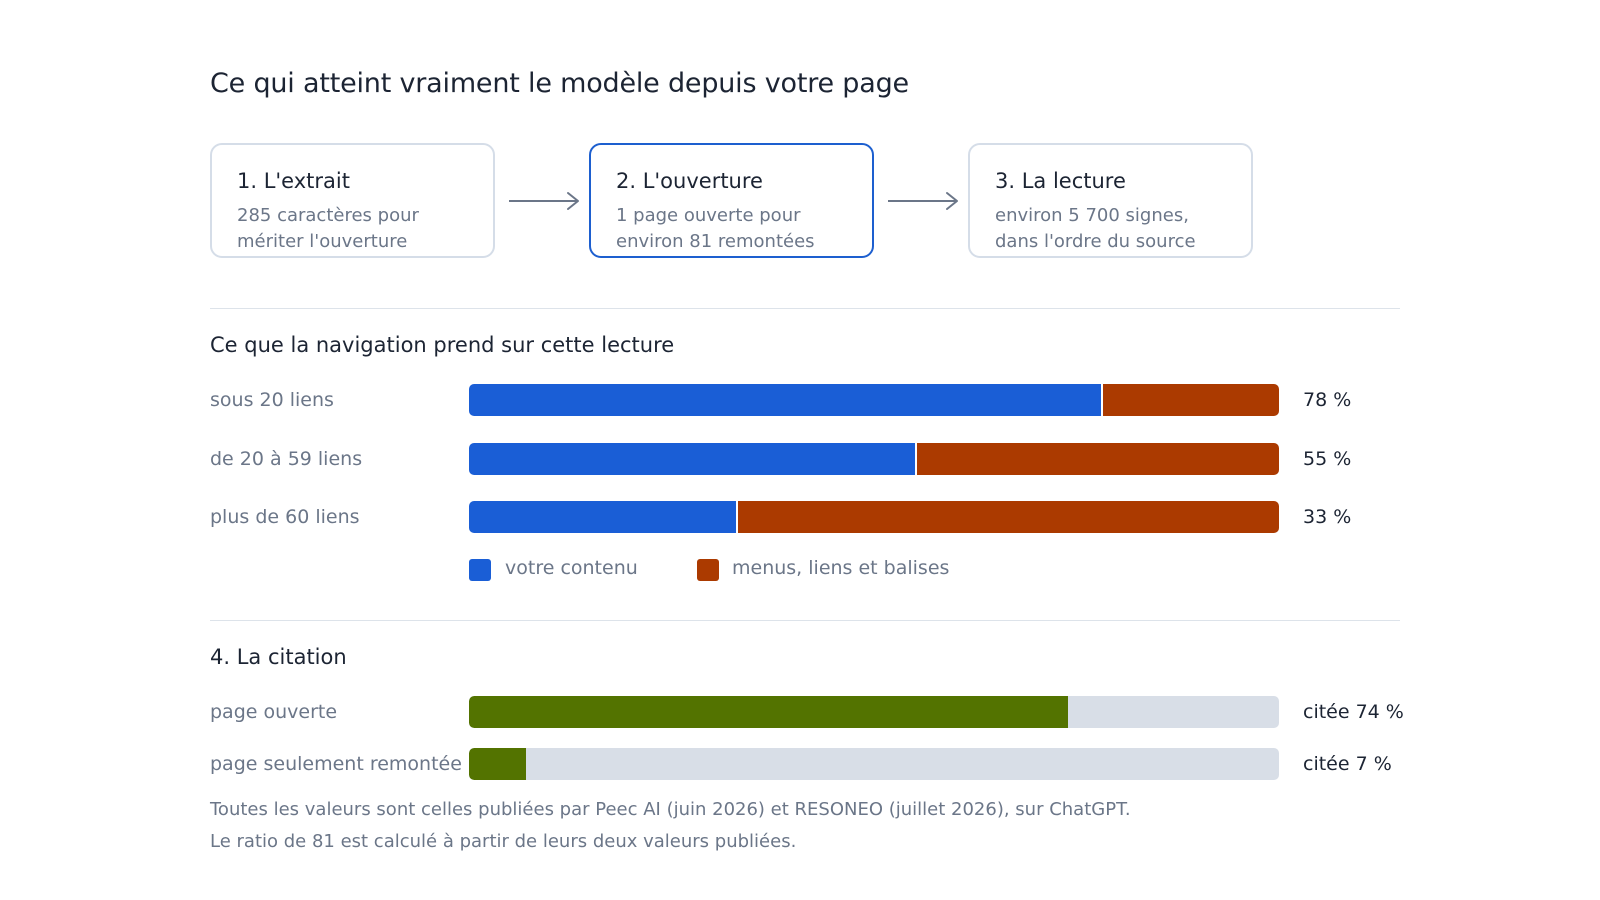 The height and width of the screenshot is (900, 1600). What do you see at coordinates (841, 568) in the screenshot?
I see `legend-label-navigation: menus, liens et balises` at bounding box center [841, 568].